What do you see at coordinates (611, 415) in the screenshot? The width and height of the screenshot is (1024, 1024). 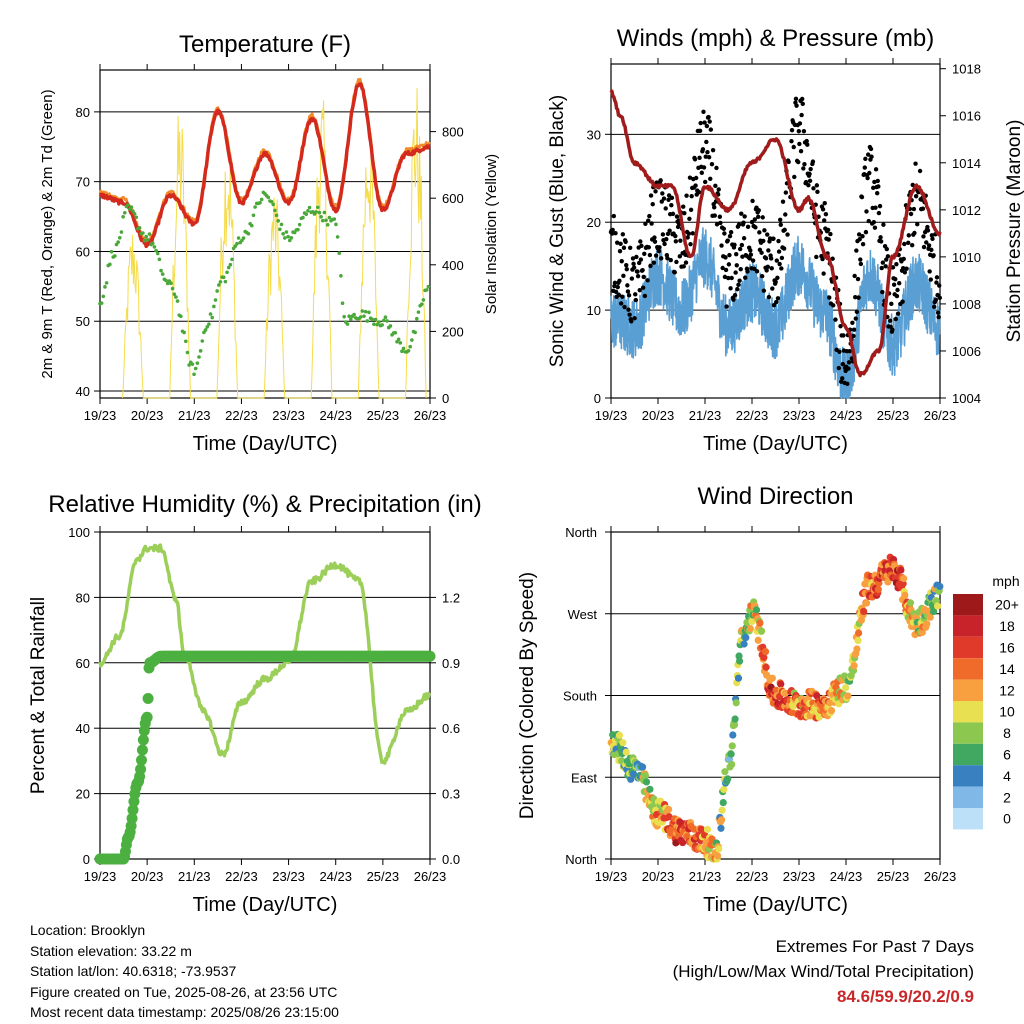 I see `x-tick-label: 19/23` at bounding box center [611, 415].